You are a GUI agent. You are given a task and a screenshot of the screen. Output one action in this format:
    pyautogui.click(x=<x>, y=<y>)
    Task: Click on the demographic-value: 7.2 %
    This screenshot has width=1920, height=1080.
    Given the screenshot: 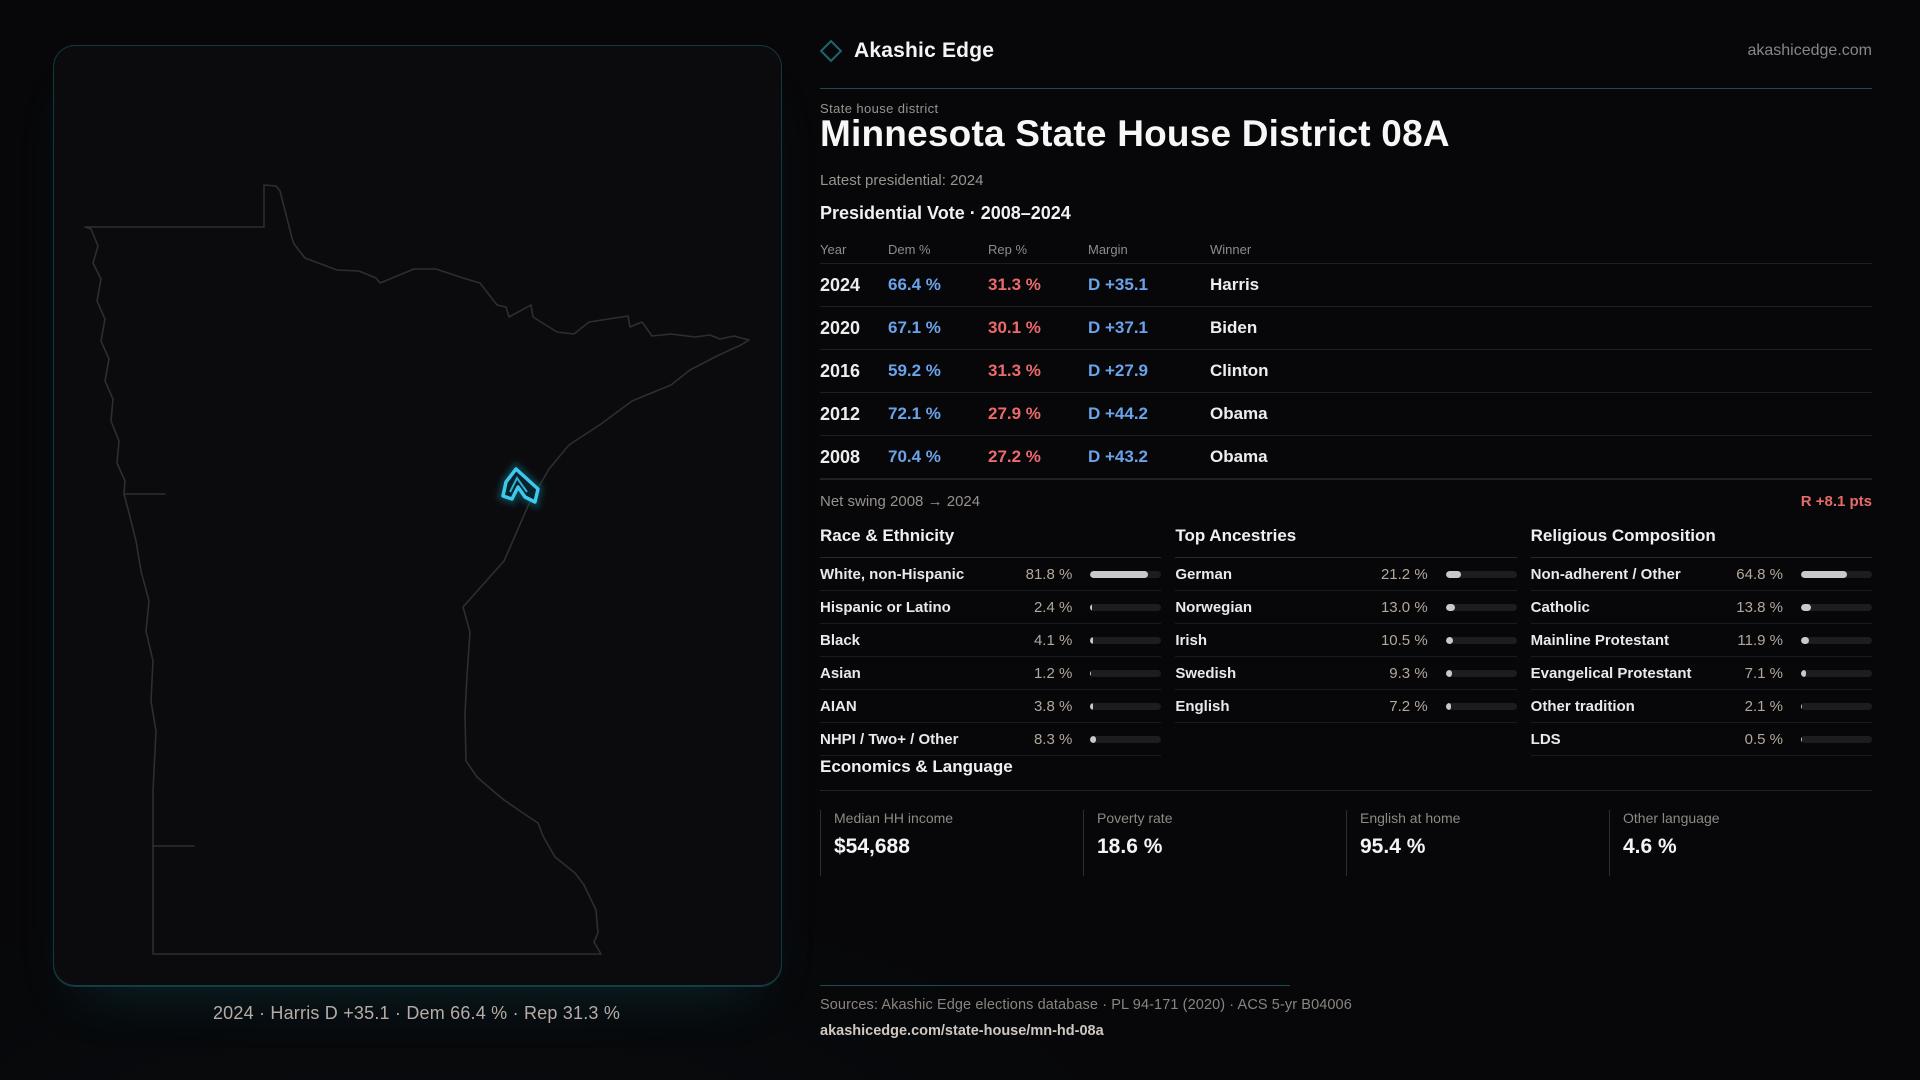 What is the action you would take?
    pyautogui.click(x=1408, y=706)
    